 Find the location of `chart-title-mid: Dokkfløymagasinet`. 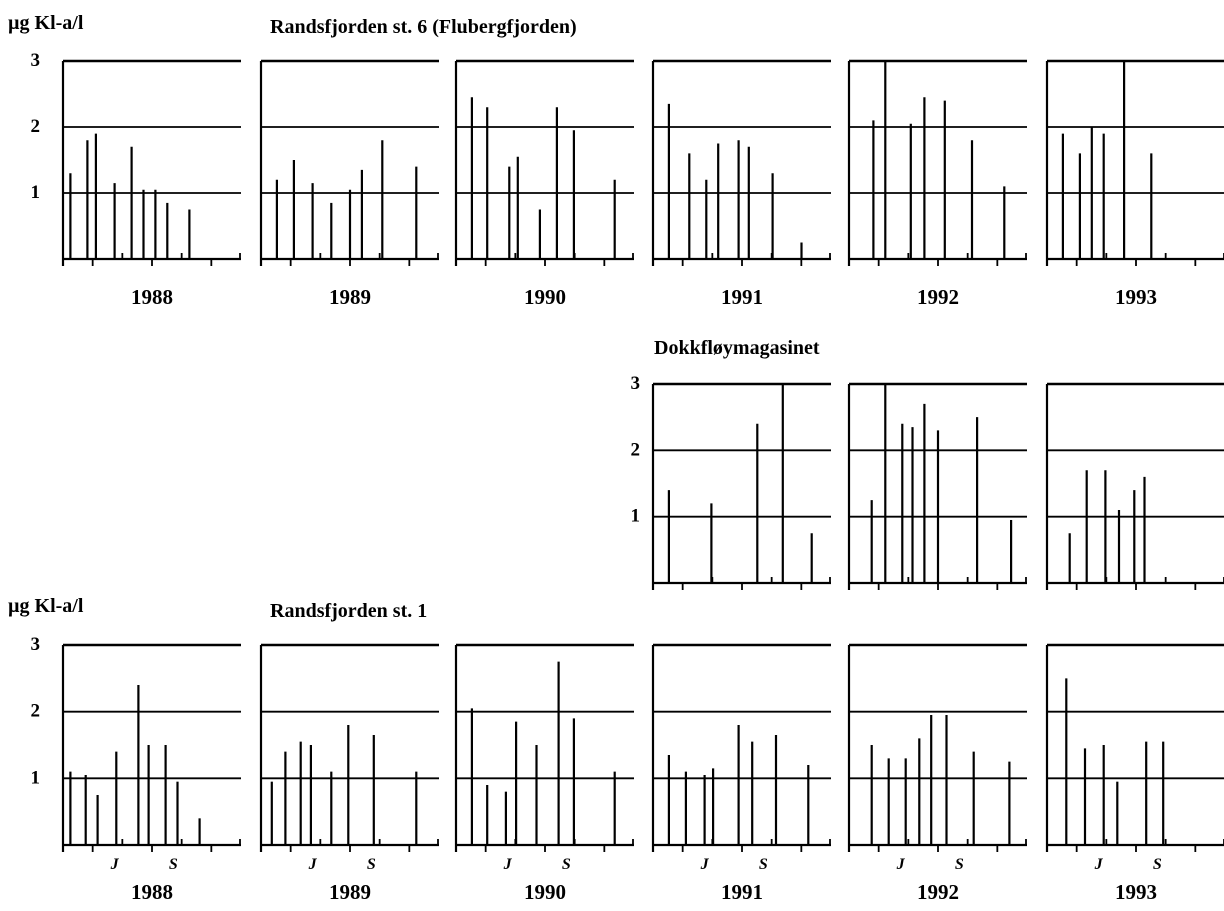

chart-title-mid: Dokkfløymagasinet is located at coordinates (737, 348).